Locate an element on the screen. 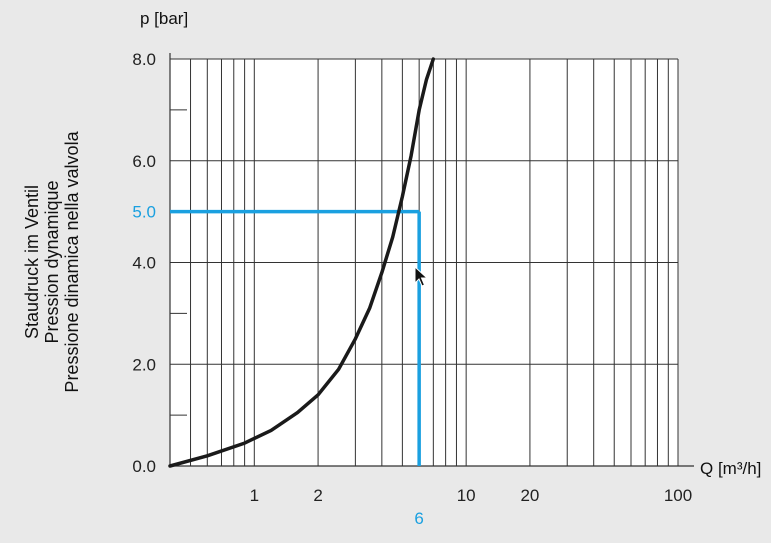 This screenshot has width=771, height=548. y-tick-label: 2.0 is located at coordinates (144, 364).